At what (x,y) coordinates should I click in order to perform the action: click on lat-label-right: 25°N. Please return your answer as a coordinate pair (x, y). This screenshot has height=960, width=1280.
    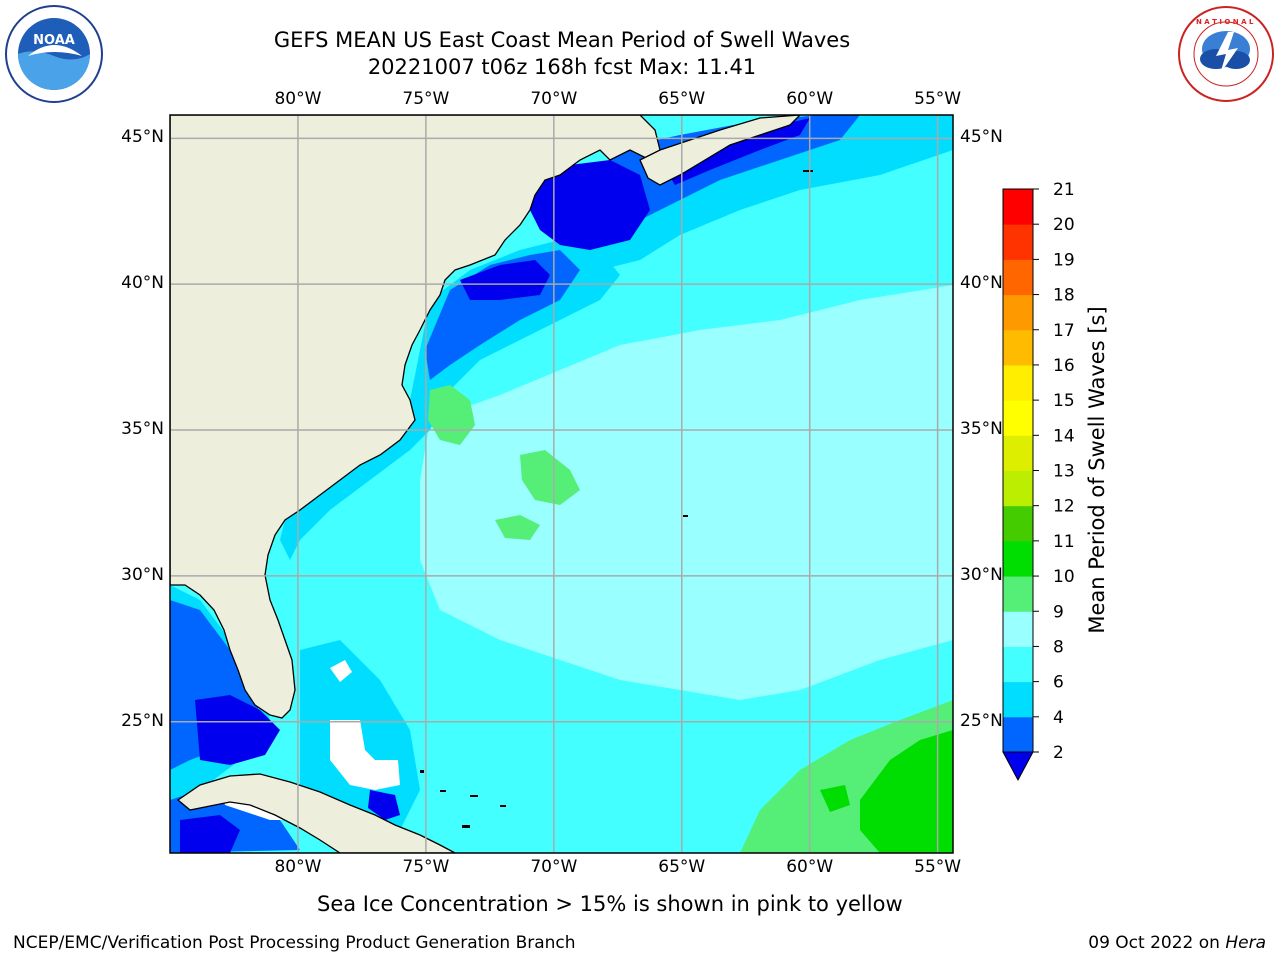
    Looking at the image, I should click on (981, 720).